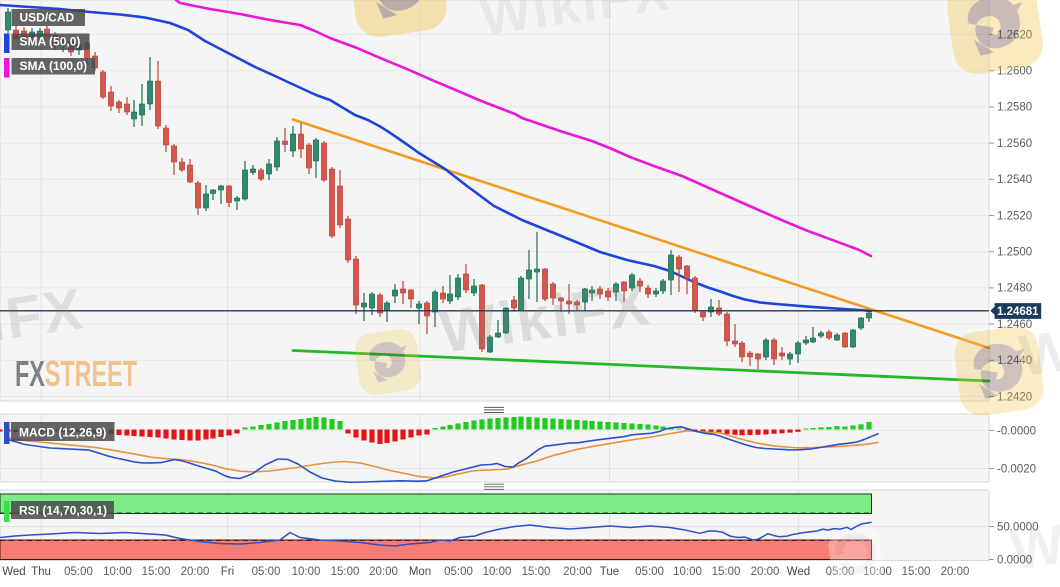  Describe the element at coordinates (54, 66) in the screenshot. I see `svg-text: SMA (100,0)` at that location.